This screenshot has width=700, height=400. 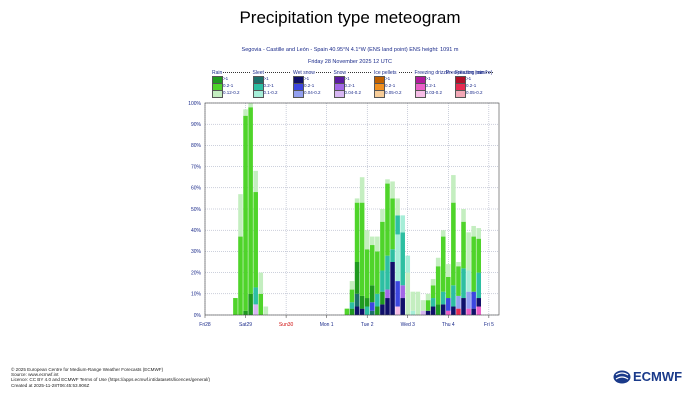 I want to click on y-tick-label: 80%, so click(x=196, y=146).